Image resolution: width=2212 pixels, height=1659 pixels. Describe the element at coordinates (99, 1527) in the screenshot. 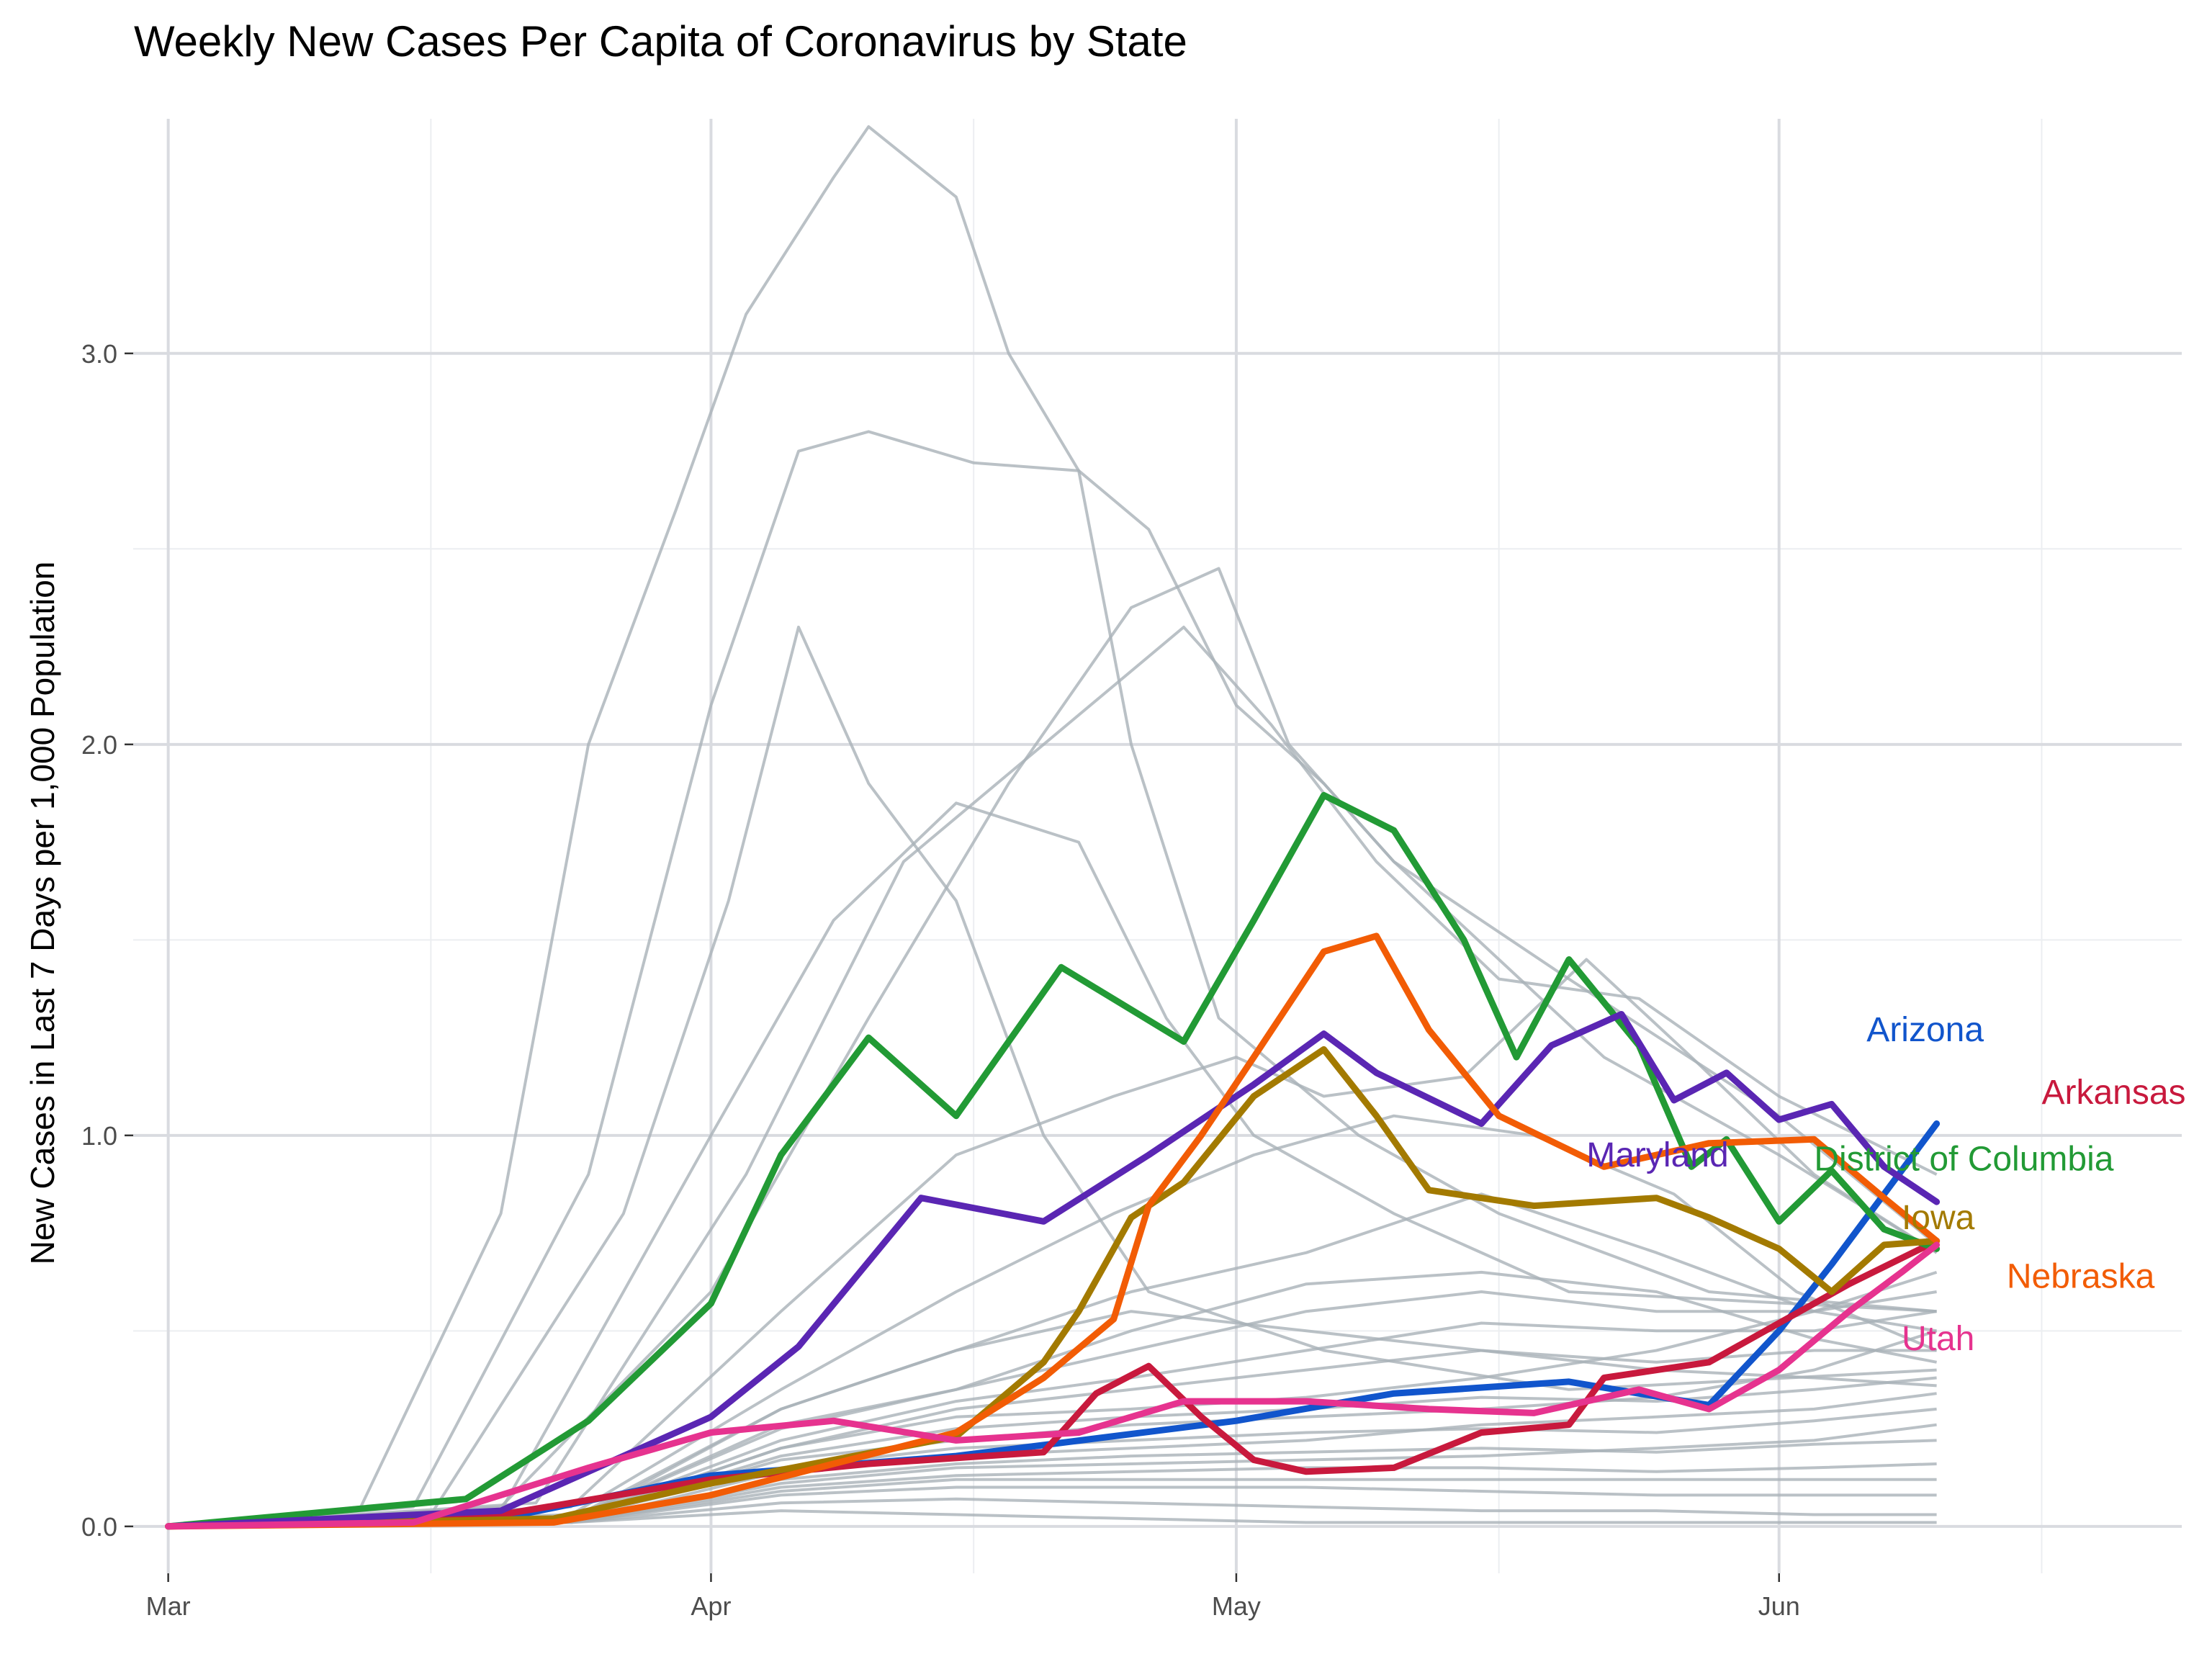

I see `y-tick-label: 0.0` at that location.